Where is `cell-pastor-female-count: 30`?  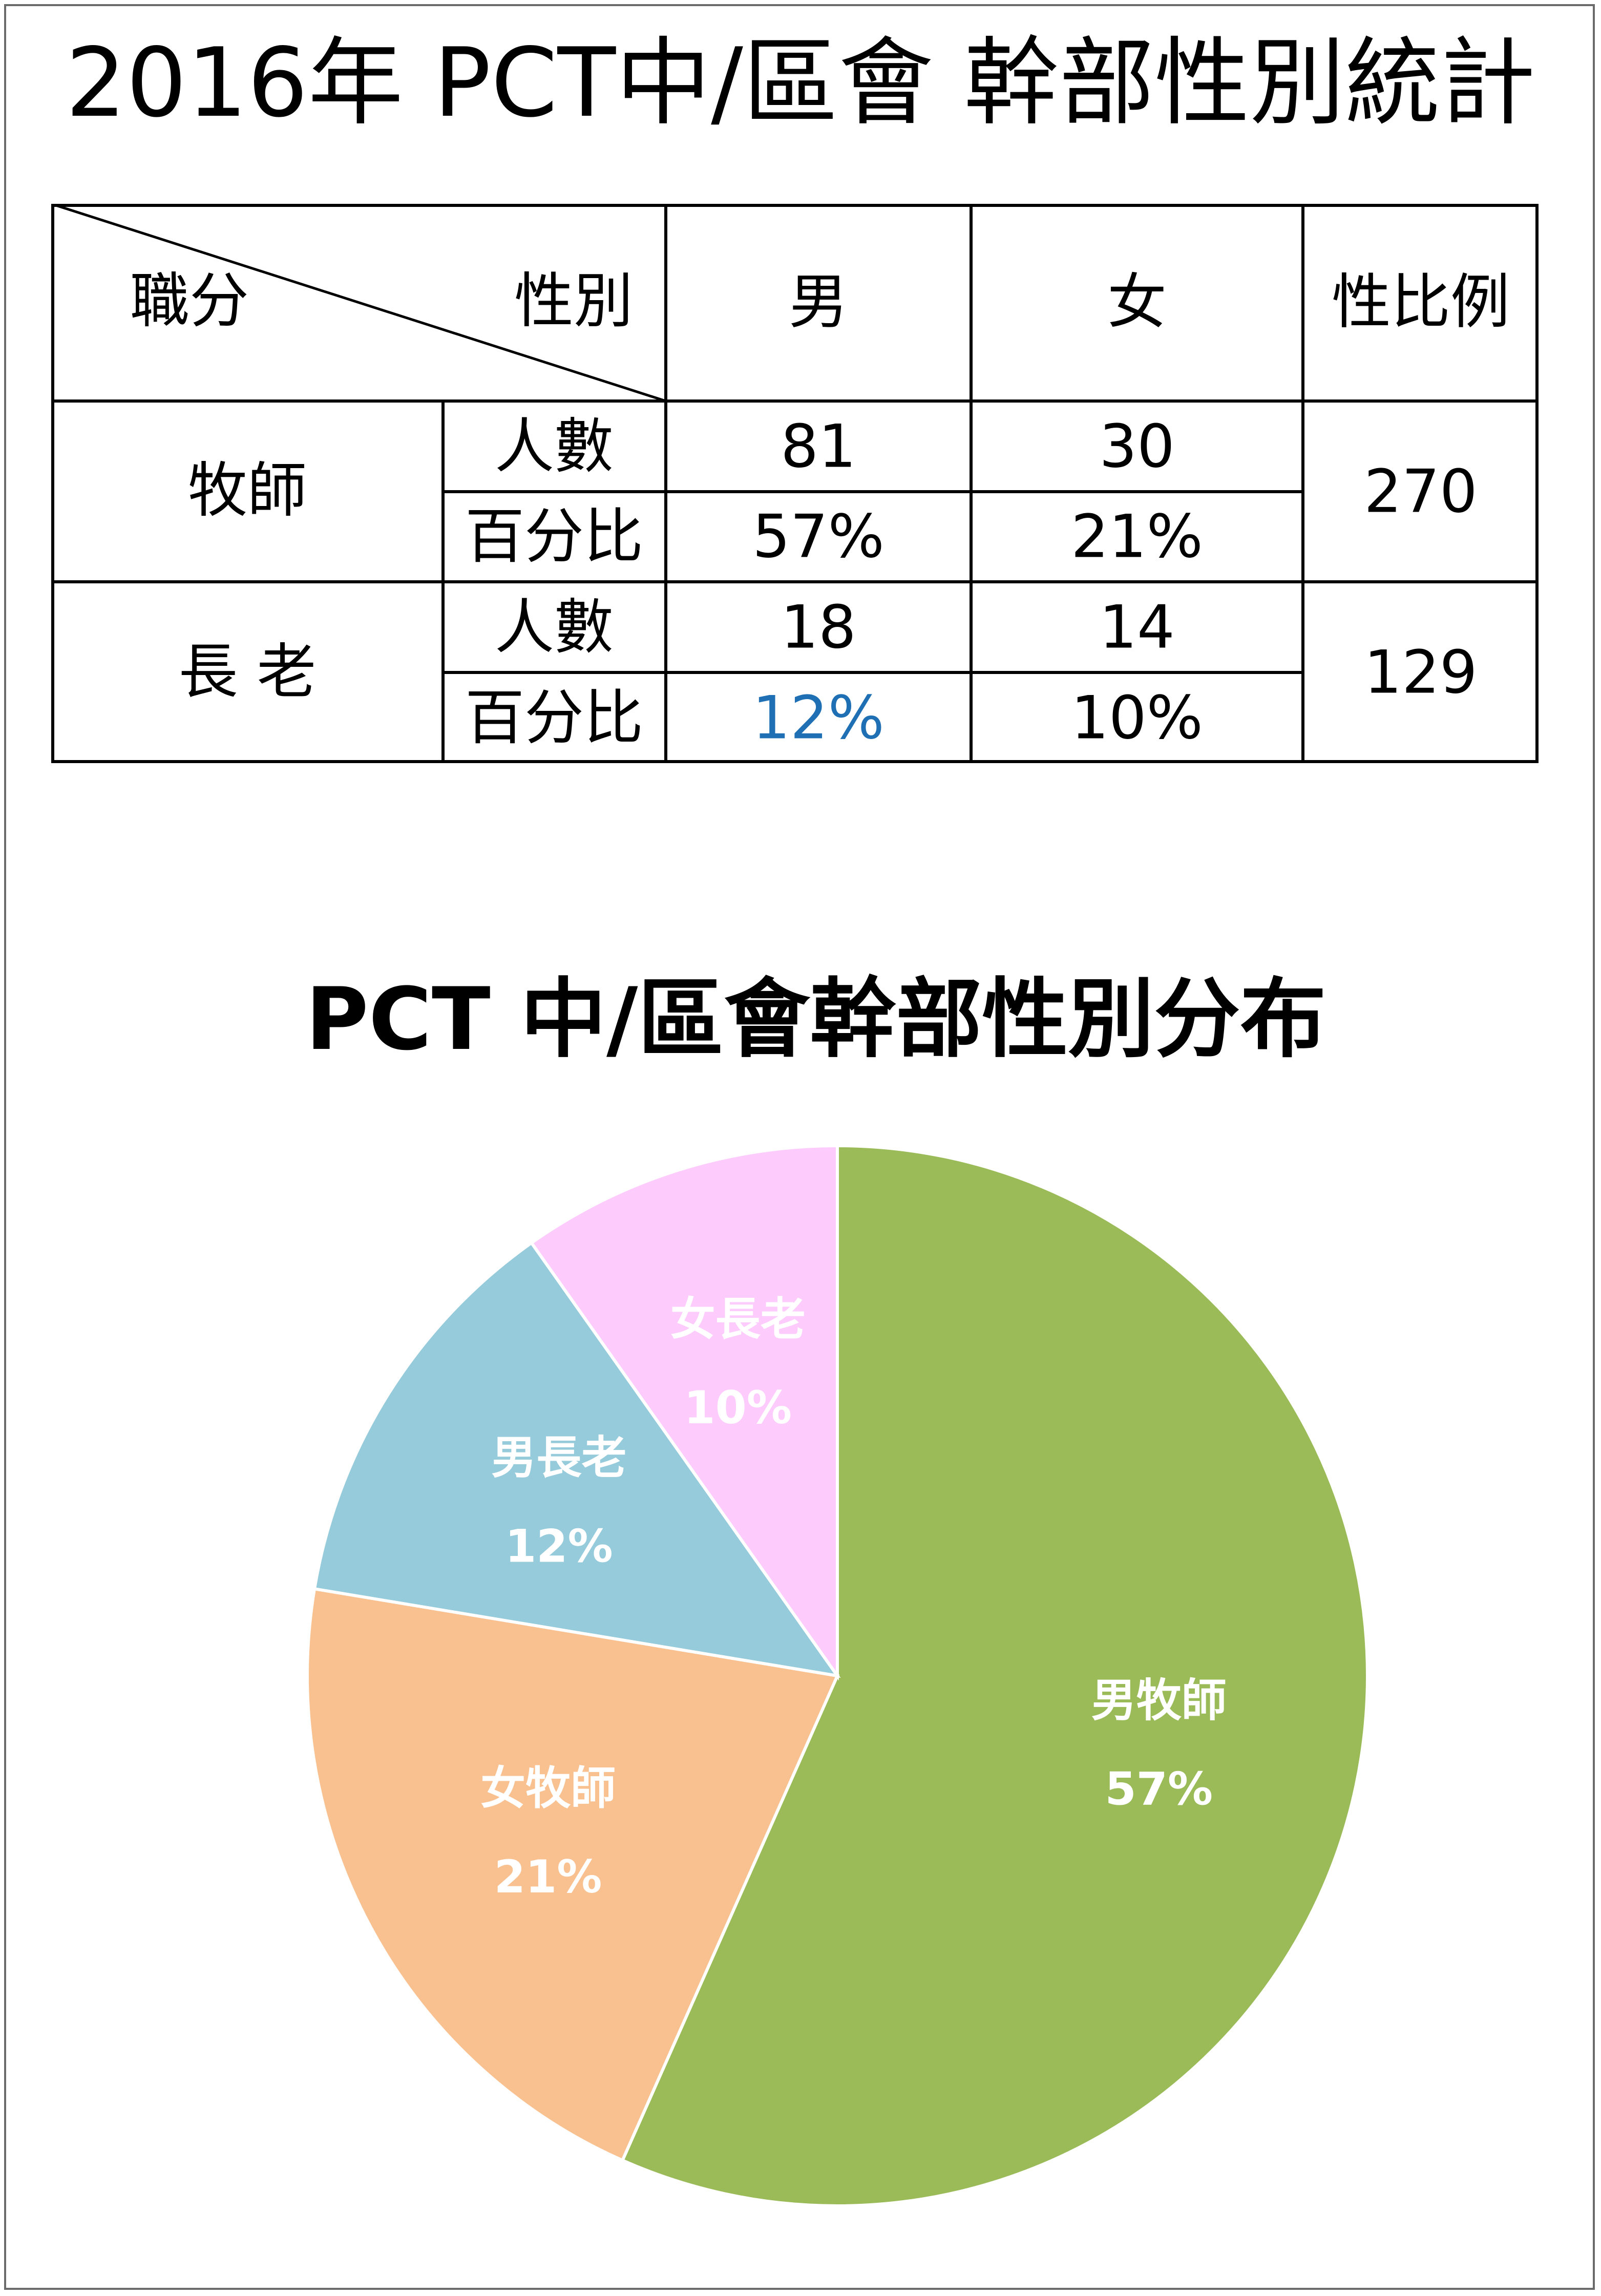
cell-pastor-female-count: 30 is located at coordinates (1137, 447).